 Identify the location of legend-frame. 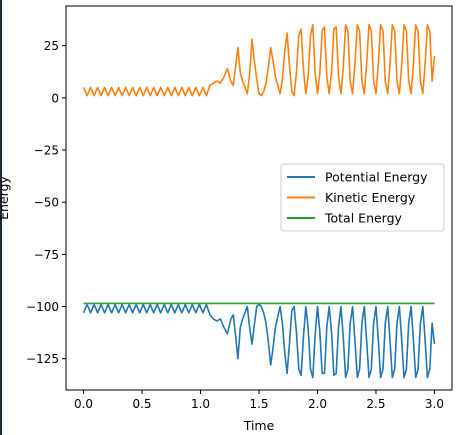
(362, 197).